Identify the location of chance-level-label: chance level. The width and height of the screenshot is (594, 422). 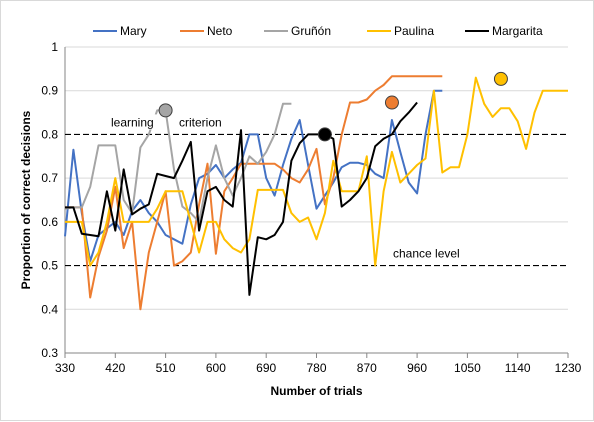
(426, 254).